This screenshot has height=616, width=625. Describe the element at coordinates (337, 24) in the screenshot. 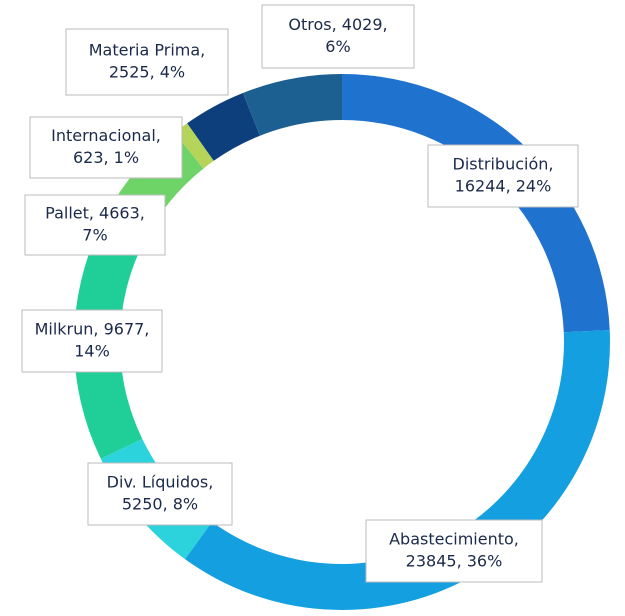

I see `data-label: Otros, 4029,` at that location.